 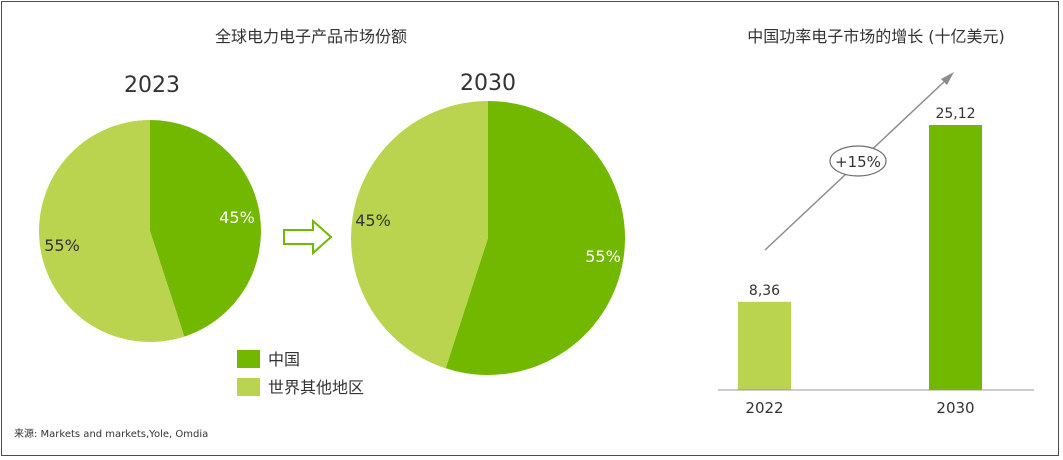 I want to click on legend-swatch-rest, so click(x=248, y=387).